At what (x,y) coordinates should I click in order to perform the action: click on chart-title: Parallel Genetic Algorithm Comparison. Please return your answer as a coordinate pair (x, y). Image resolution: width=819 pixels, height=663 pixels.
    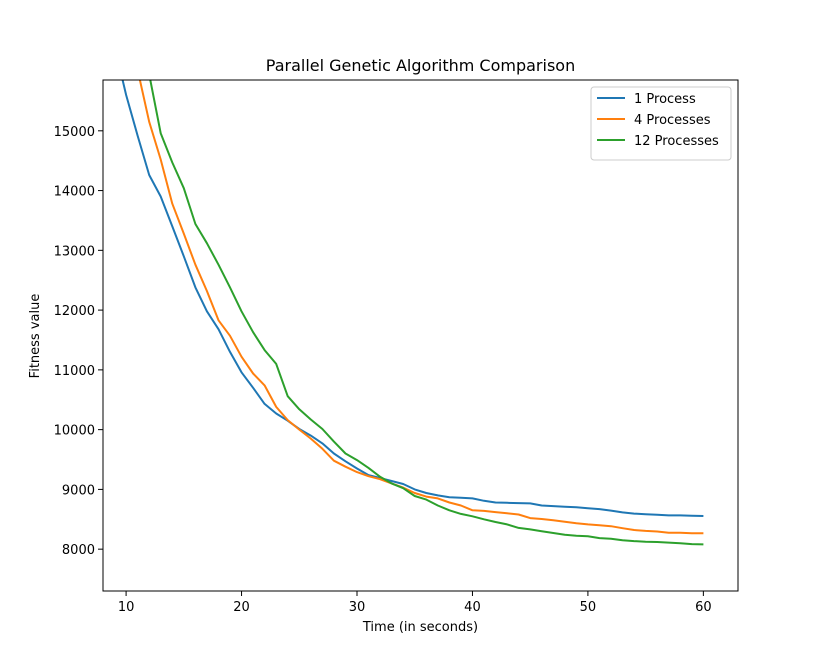
    Looking at the image, I should click on (420, 65).